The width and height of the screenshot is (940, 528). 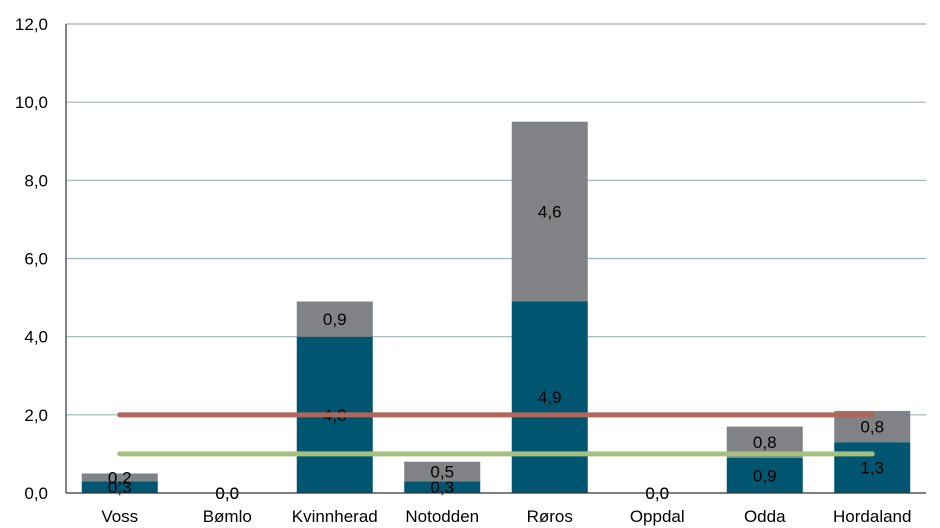 I want to click on data-label: 4,6, so click(x=550, y=212).